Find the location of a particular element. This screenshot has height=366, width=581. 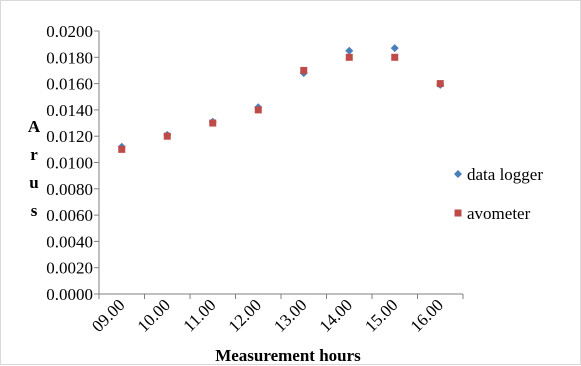

x-tick-label: 11.00 is located at coordinates (200, 315).